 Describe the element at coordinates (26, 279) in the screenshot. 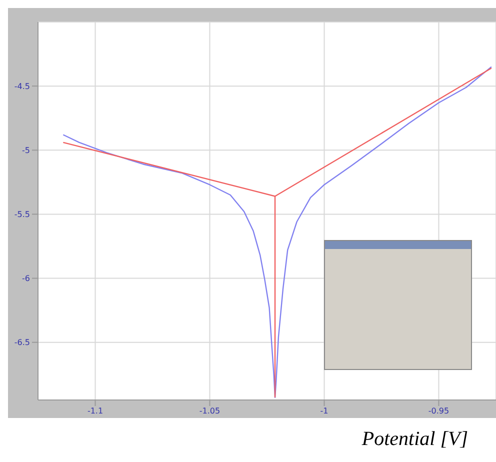

I see `y-tick-label: -6` at that location.